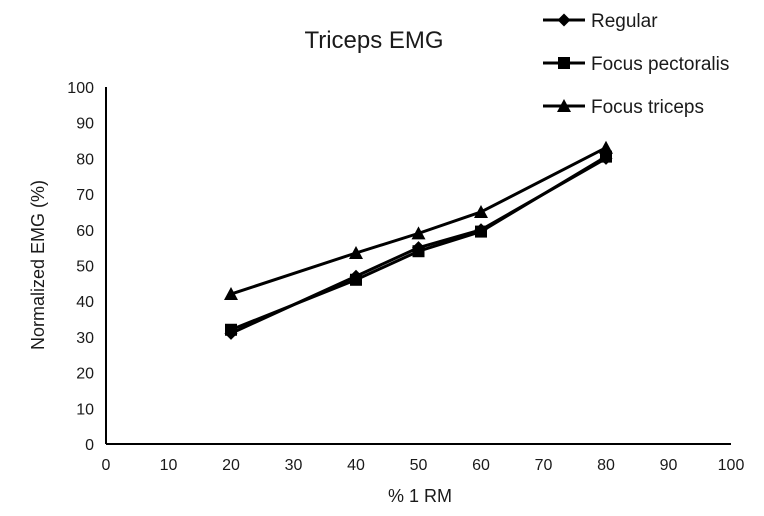 The image size is (764, 516). What do you see at coordinates (85, 195) in the screenshot?
I see `y-tick-label: 70` at bounding box center [85, 195].